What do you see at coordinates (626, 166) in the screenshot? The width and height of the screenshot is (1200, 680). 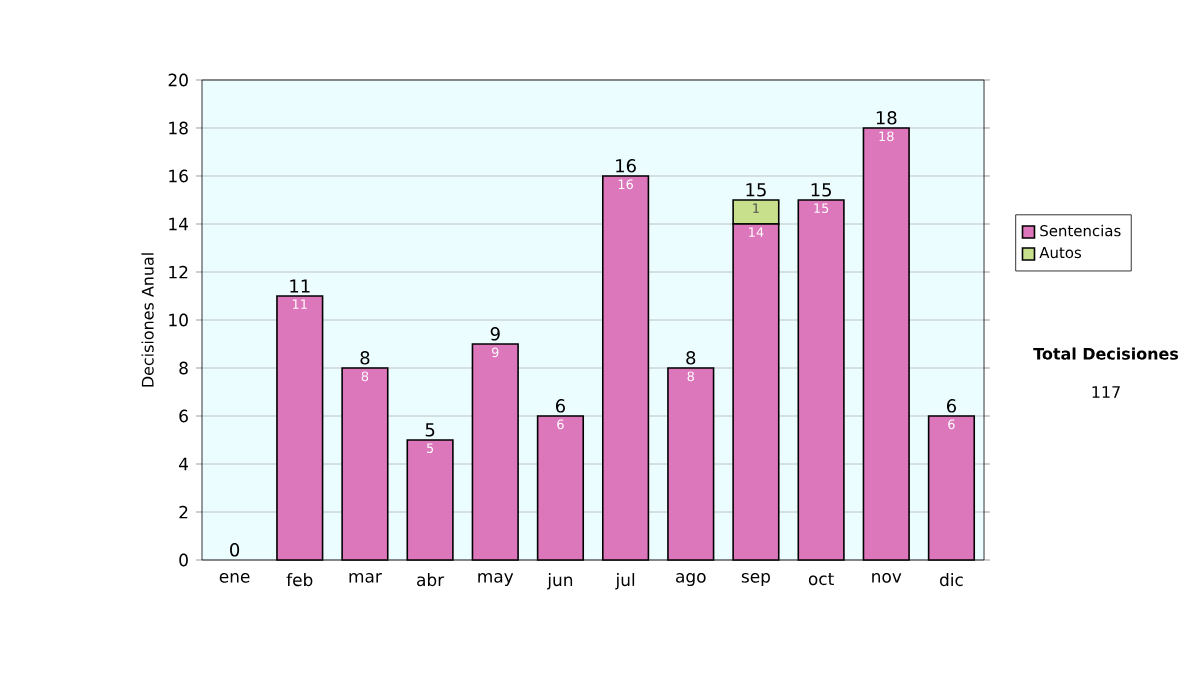 I see `total-label: 16` at bounding box center [626, 166].